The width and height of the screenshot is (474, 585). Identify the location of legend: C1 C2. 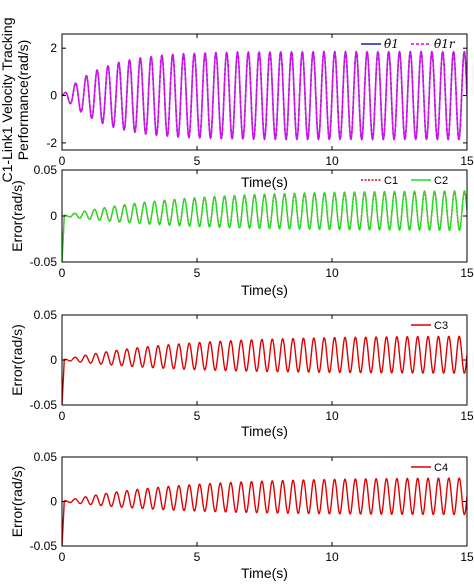
(404, 181).